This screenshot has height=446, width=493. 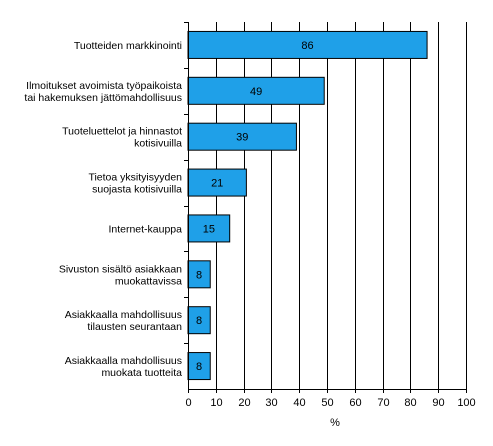 What do you see at coordinates (355, 403) in the screenshot?
I see `x-tick-label: 60` at bounding box center [355, 403].